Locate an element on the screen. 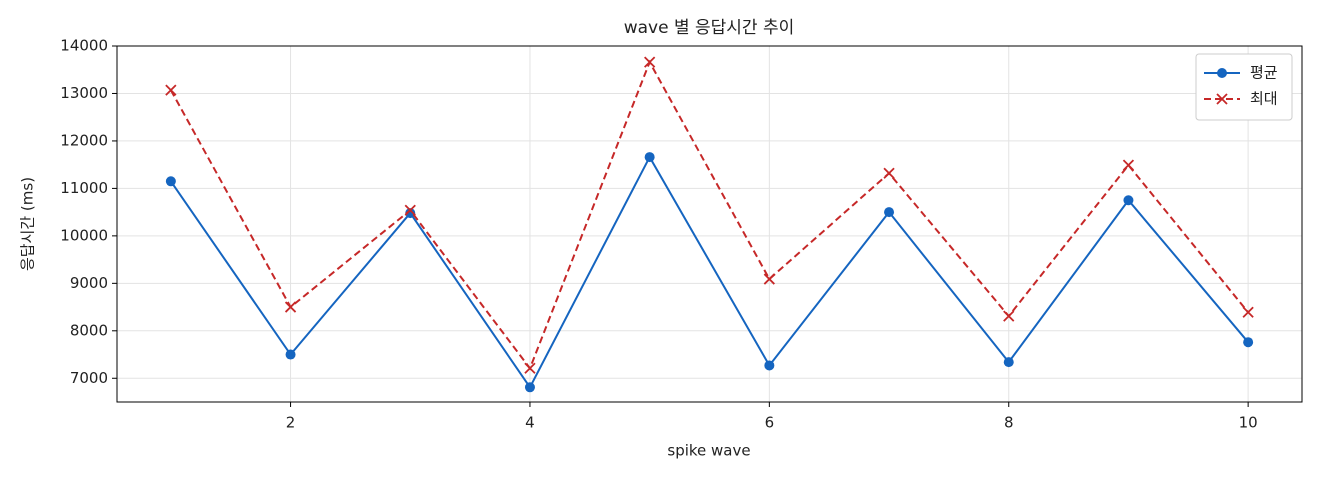 The height and width of the screenshot is (480, 1320). y-tick-label: 10000 is located at coordinates (84, 235).